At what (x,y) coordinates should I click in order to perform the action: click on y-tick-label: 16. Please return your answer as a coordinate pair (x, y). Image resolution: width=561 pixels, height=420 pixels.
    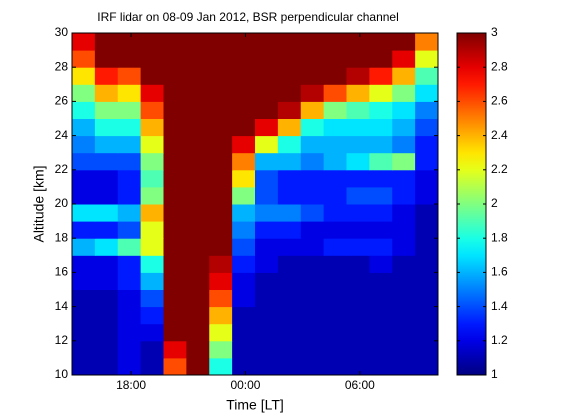
    Looking at the image, I should click on (62, 272).